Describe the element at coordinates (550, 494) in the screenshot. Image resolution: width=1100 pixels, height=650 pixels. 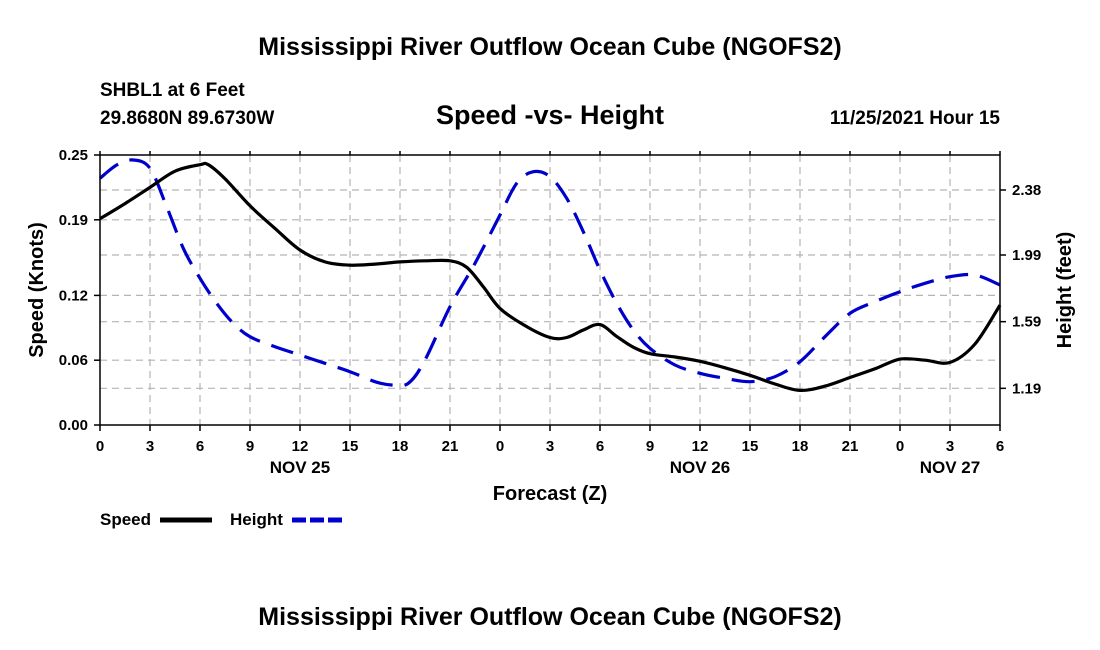
I see `x-axis-label: Forecast (Z)` at that location.